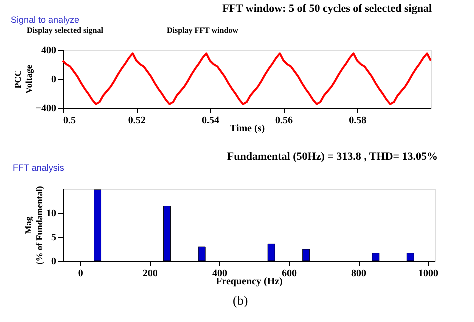  What do you see at coordinates (23, 79) in the screenshot?
I see `y-axis-title: PCC Voltage` at bounding box center [23, 79].